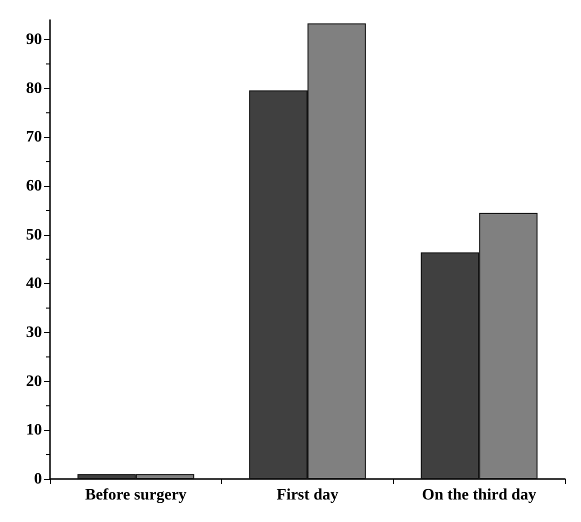 The image size is (581, 522). I want to click on y-tick-label: 80, so click(34, 88).